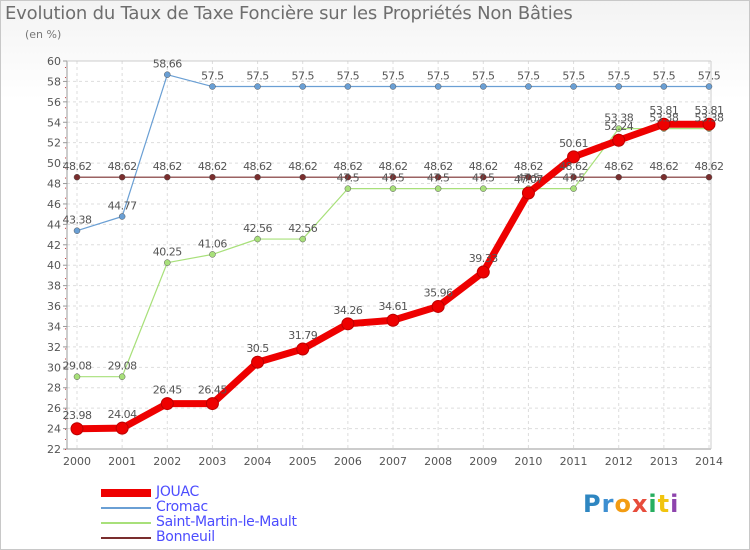  I want to click on data-label-jouac: 26.45, so click(167, 390).